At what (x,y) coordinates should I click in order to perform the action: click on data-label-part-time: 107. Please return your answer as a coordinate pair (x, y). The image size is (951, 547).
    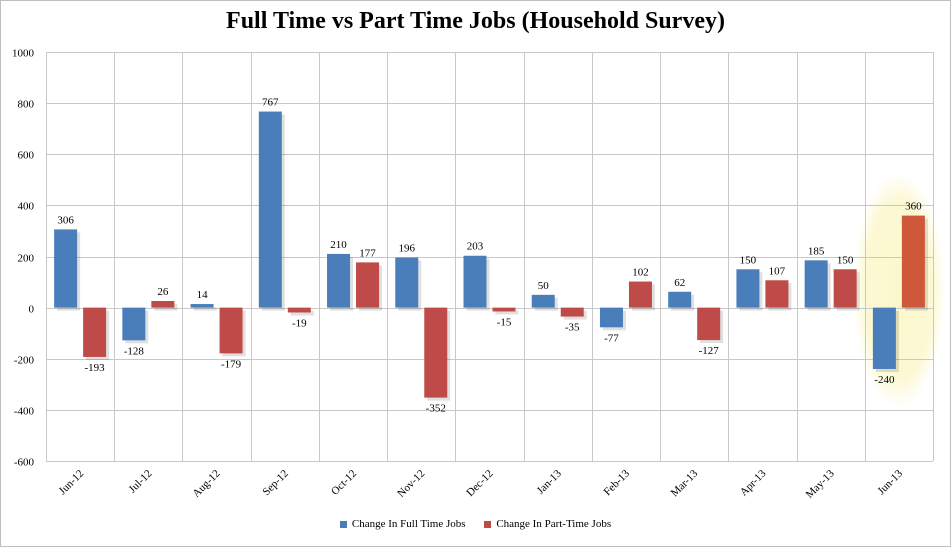
    Looking at the image, I should click on (777, 271).